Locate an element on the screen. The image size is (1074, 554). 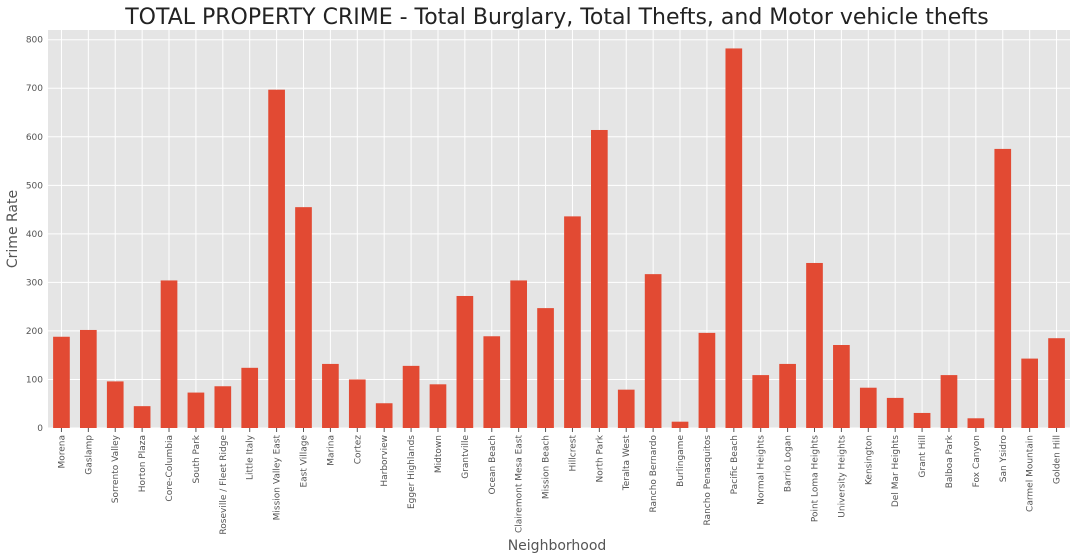
x-tick-label: Normal Heights is located at coordinates (762, 470).